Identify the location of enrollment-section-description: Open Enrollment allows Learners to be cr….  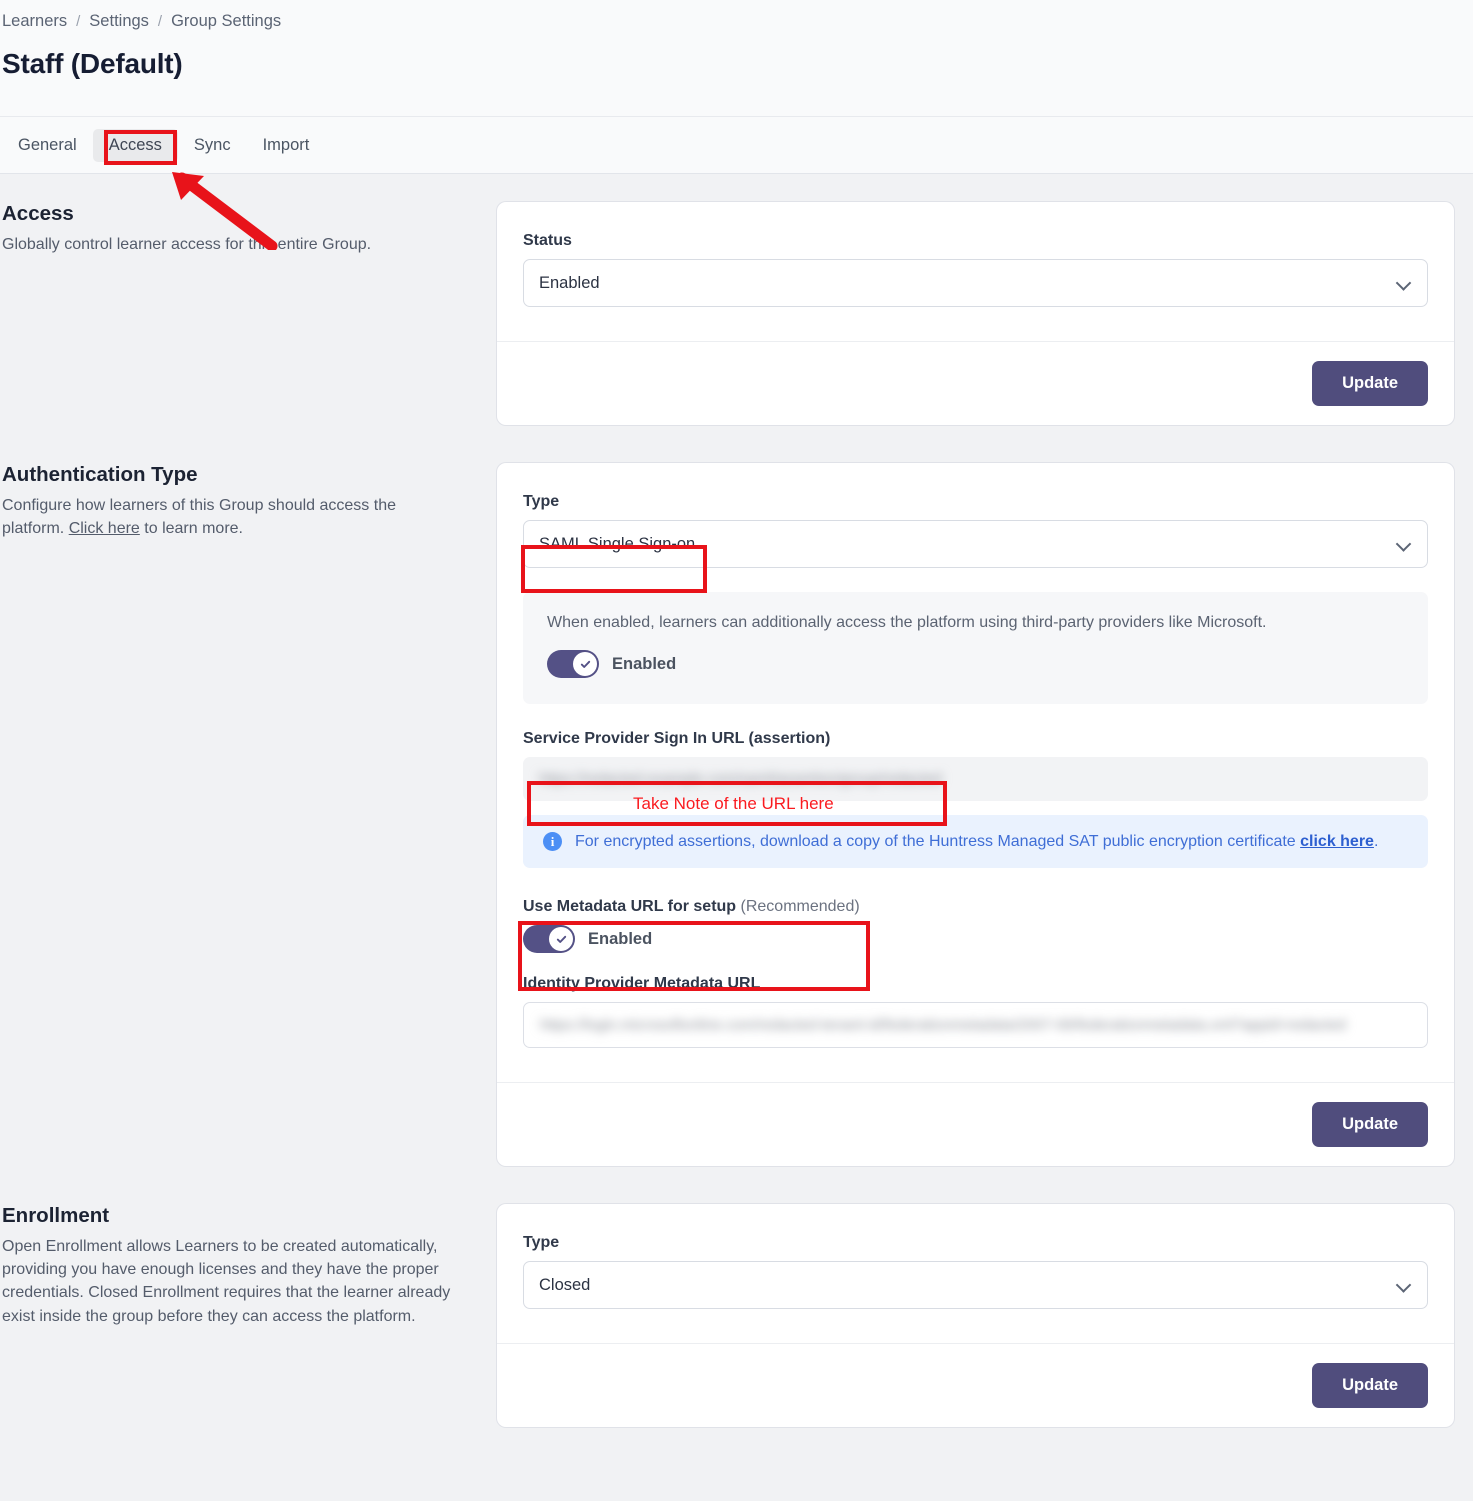
(226, 1281).